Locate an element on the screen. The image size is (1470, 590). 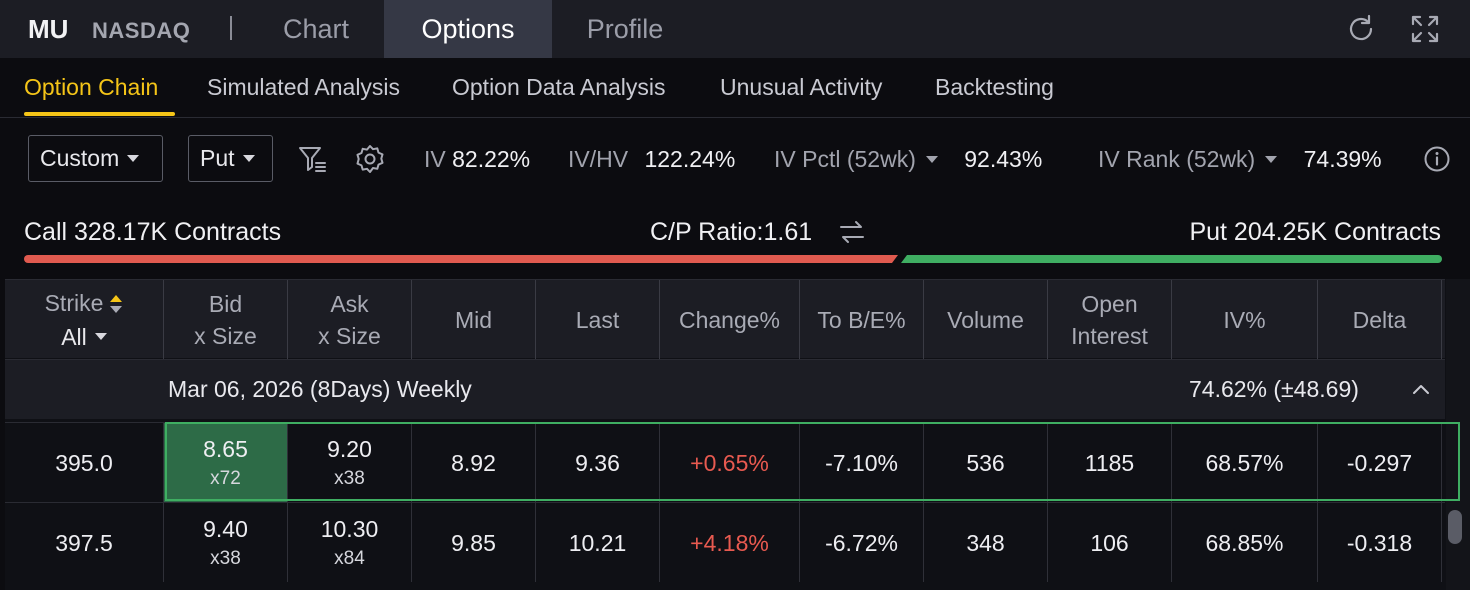
iv-value: 82.22% is located at coordinates (491, 159).